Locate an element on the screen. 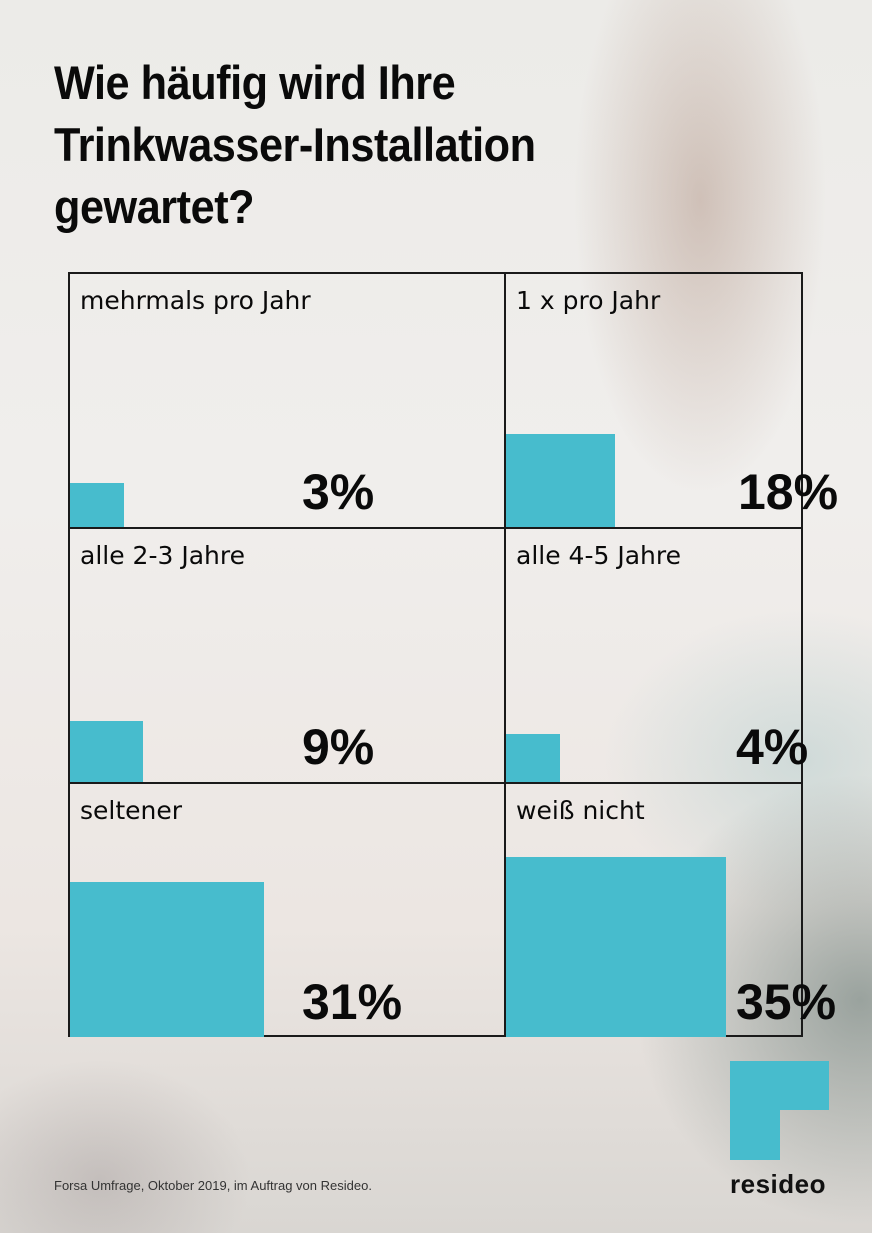 This screenshot has height=1233, width=872. cell-label: 1 x pro Jahr is located at coordinates (588, 300).